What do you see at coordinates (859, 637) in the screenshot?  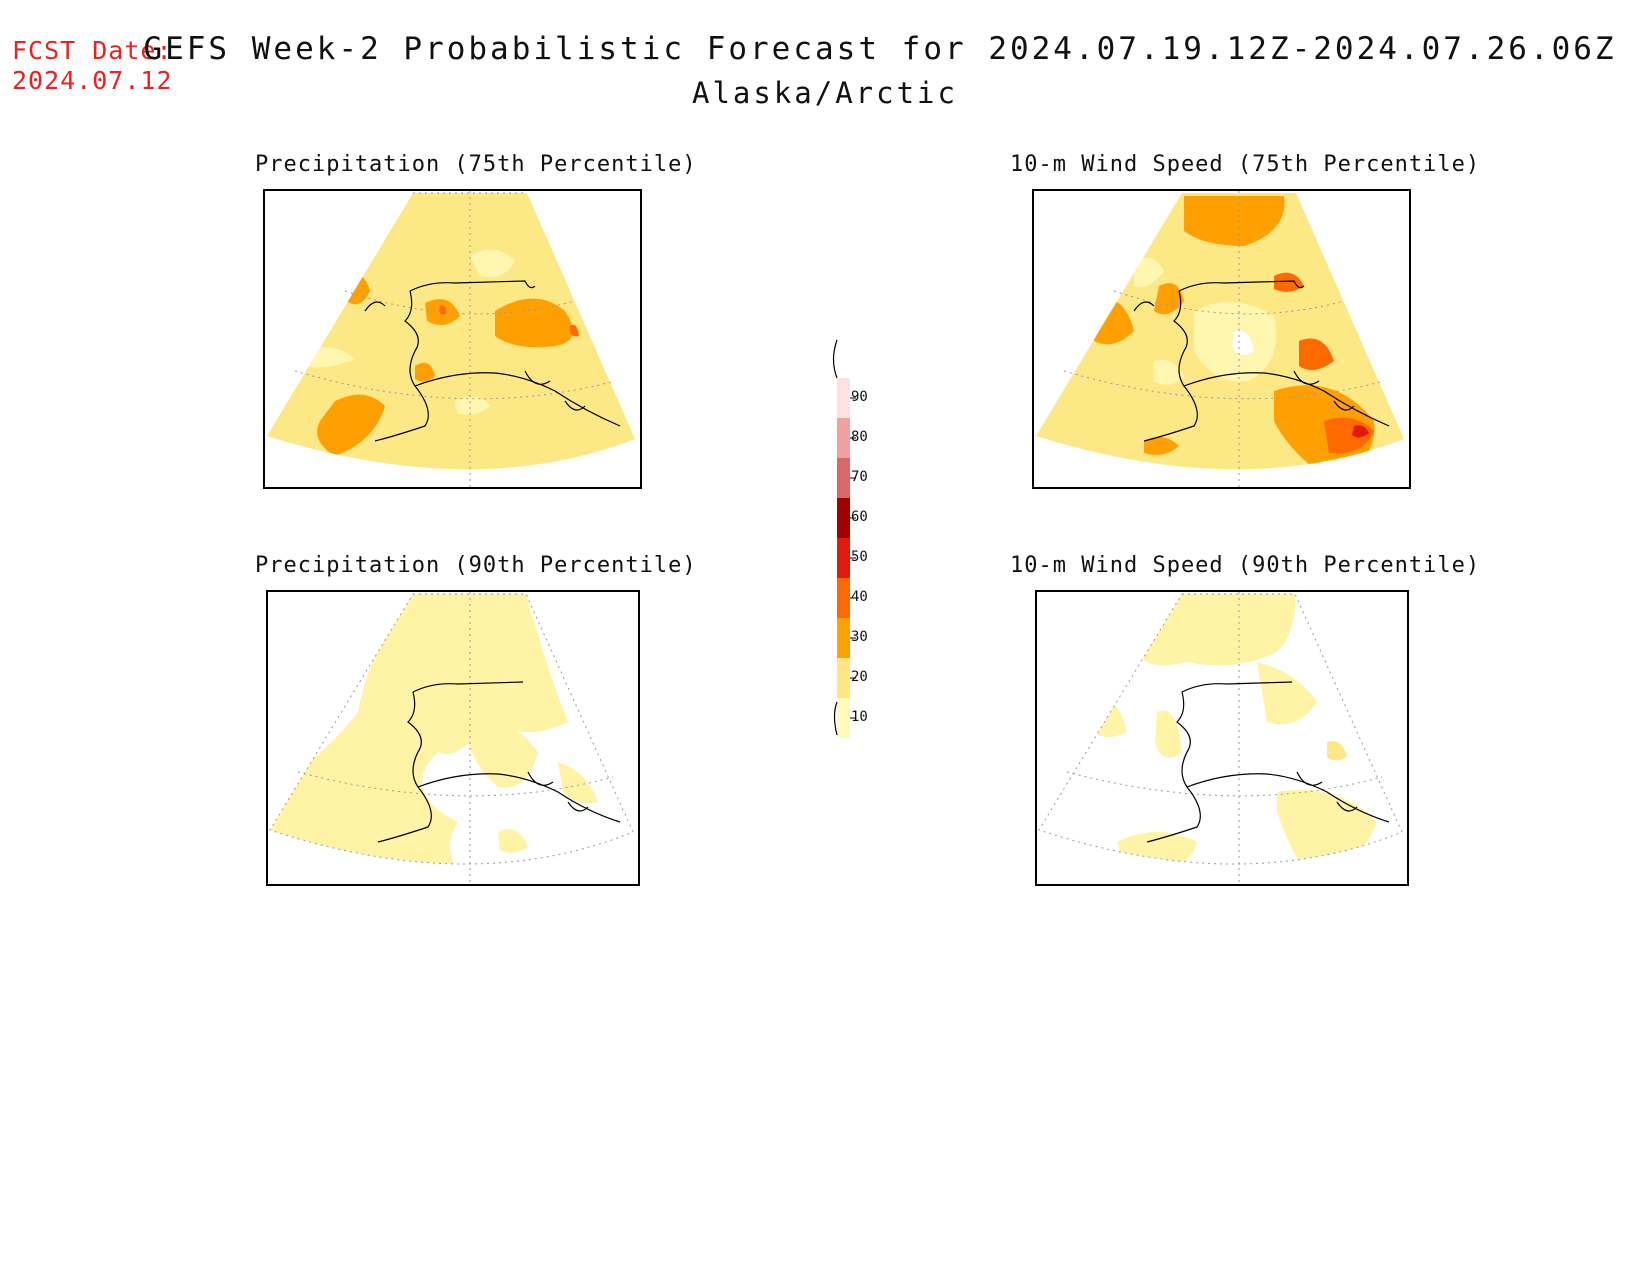 I see `colorbar-label-30: 30` at bounding box center [859, 637].